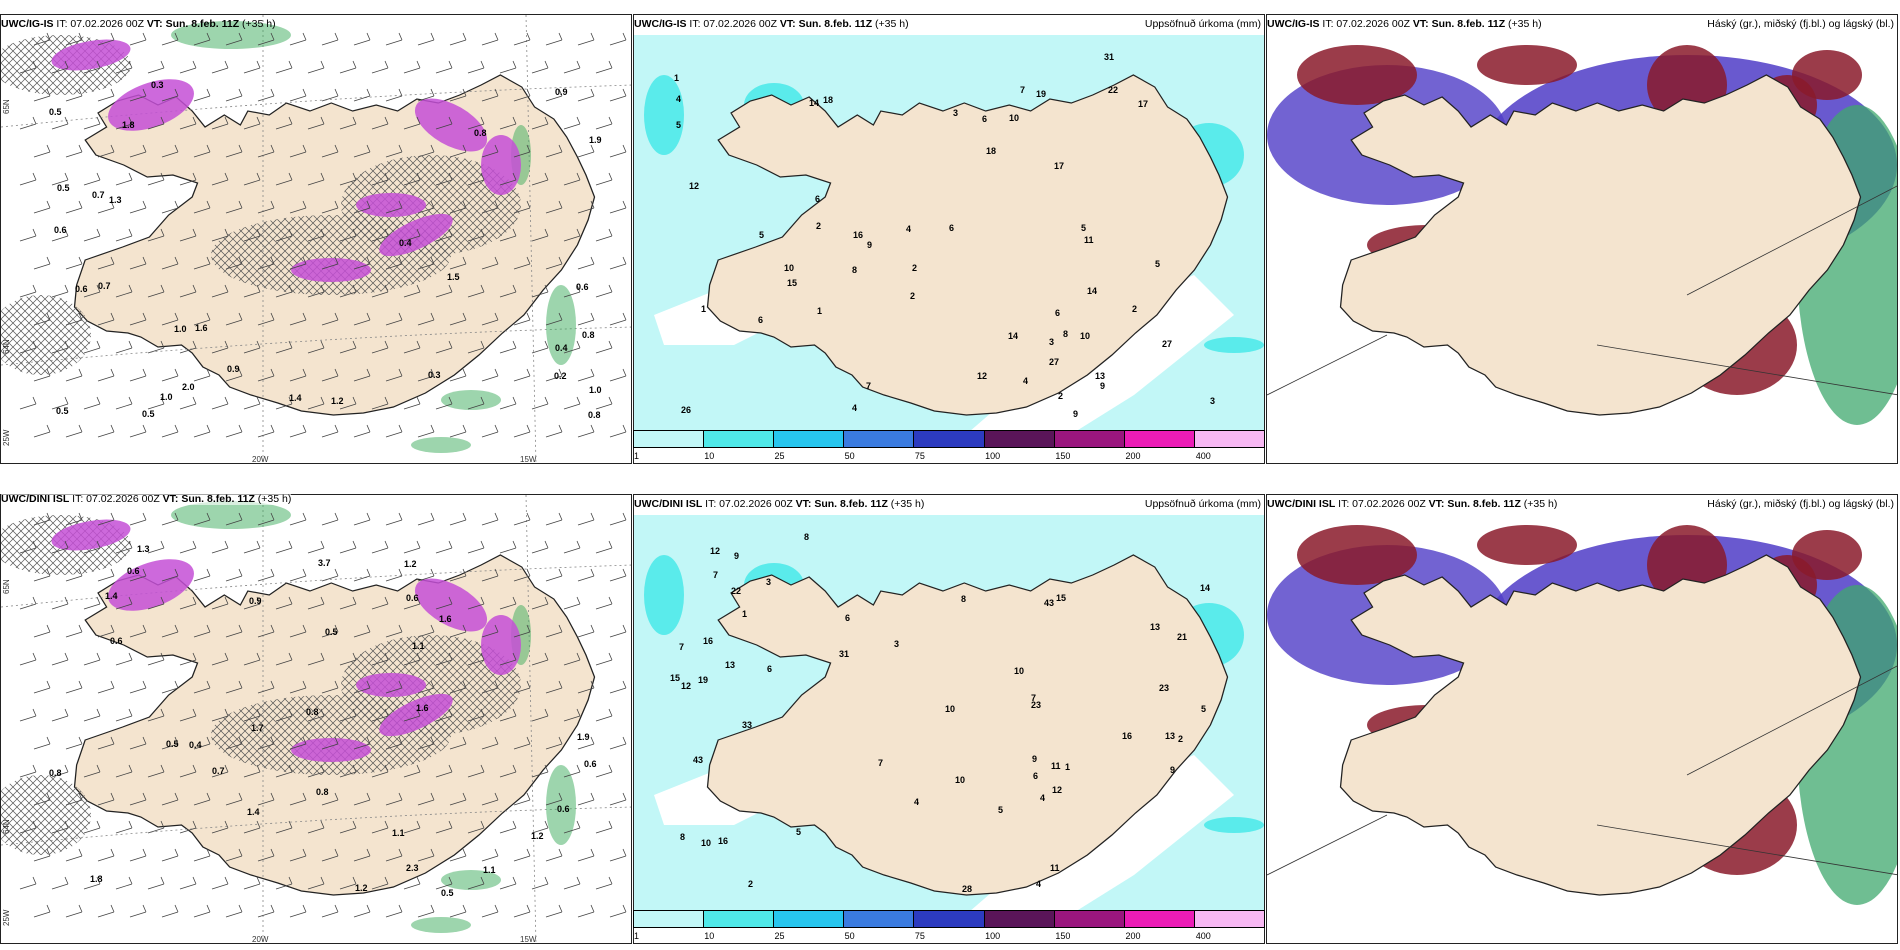  What do you see at coordinates (1066, 334) in the screenshot?
I see `map-value-label: 8` at bounding box center [1066, 334].